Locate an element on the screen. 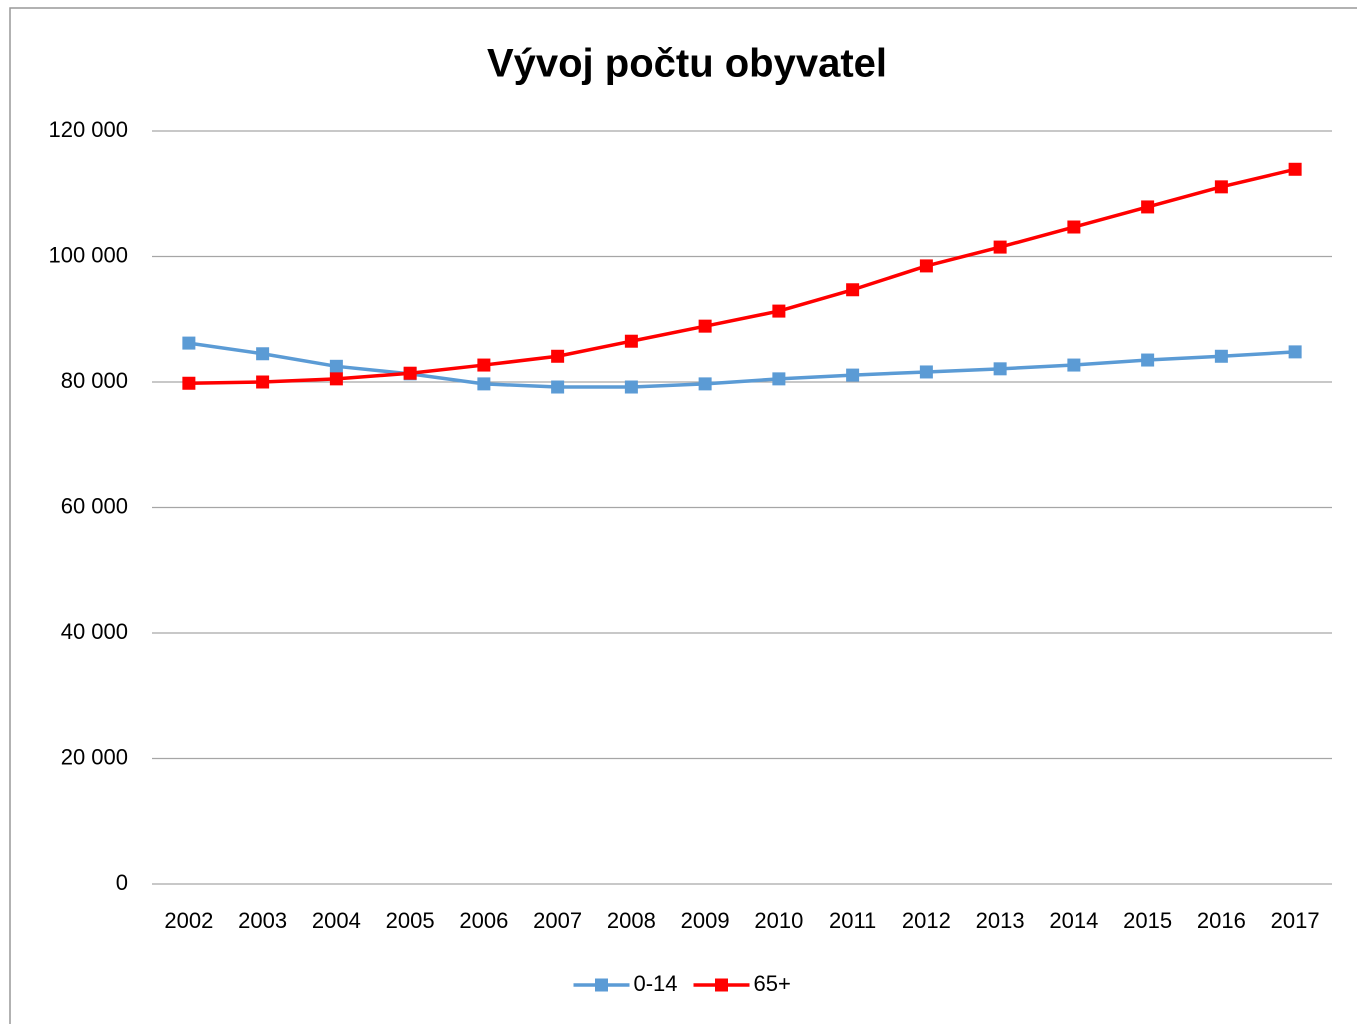 Image resolution: width=1357 pixels, height=1024 pixels. y-tick-label: 20 000 is located at coordinates (94, 756).